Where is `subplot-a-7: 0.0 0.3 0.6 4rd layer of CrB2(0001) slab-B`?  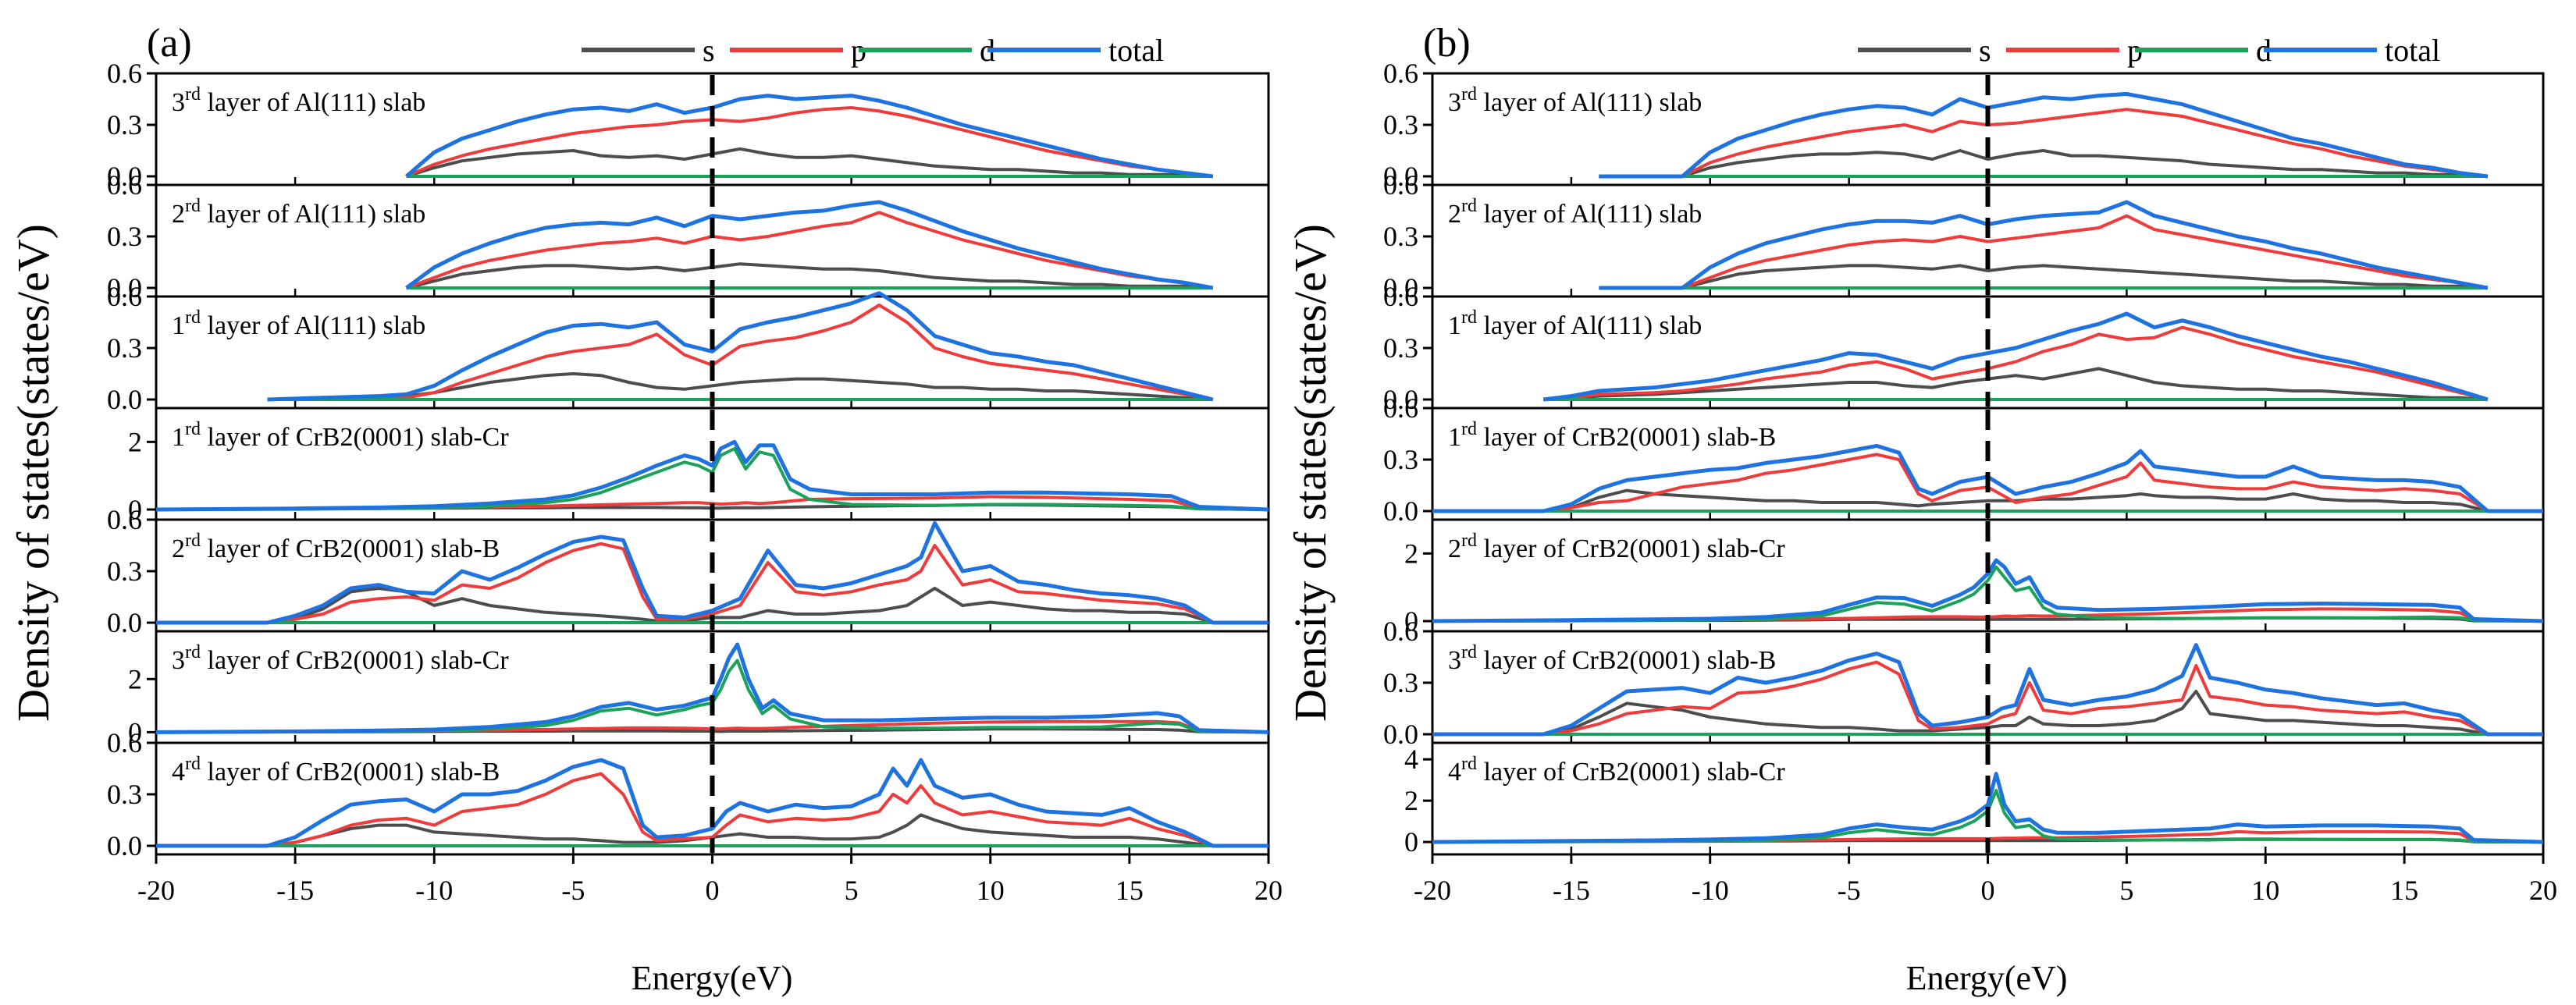
subplot-a-7: 0.0 0.3 0.6 4rd layer of CrB2(0001) slab-B is located at coordinates (688, 794).